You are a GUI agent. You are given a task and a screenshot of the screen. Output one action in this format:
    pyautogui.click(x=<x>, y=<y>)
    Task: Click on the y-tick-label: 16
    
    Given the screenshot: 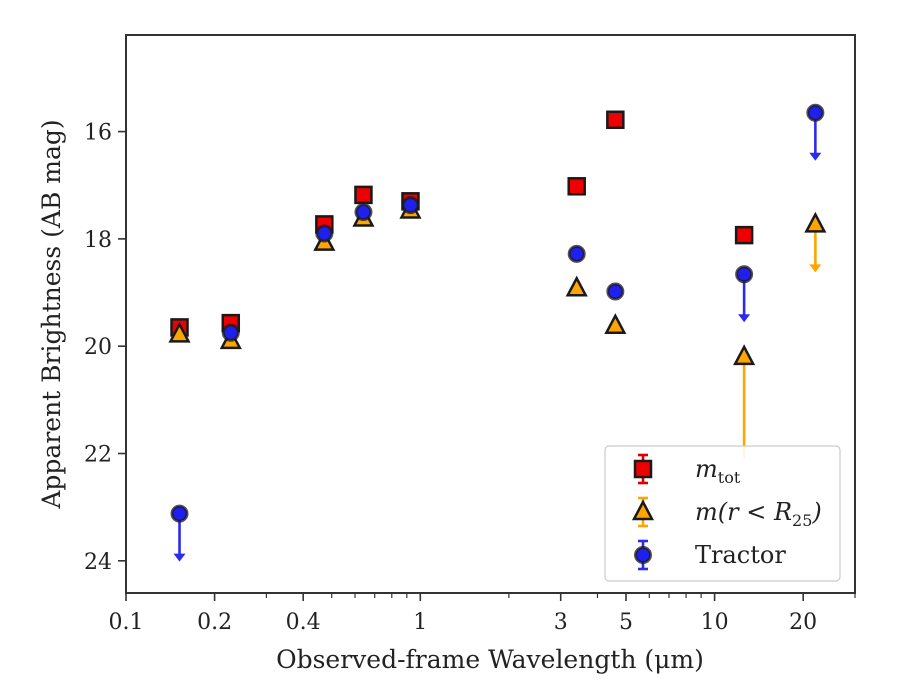 What is the action you would take?
    pyautogui.click(x=98, y=133)
    